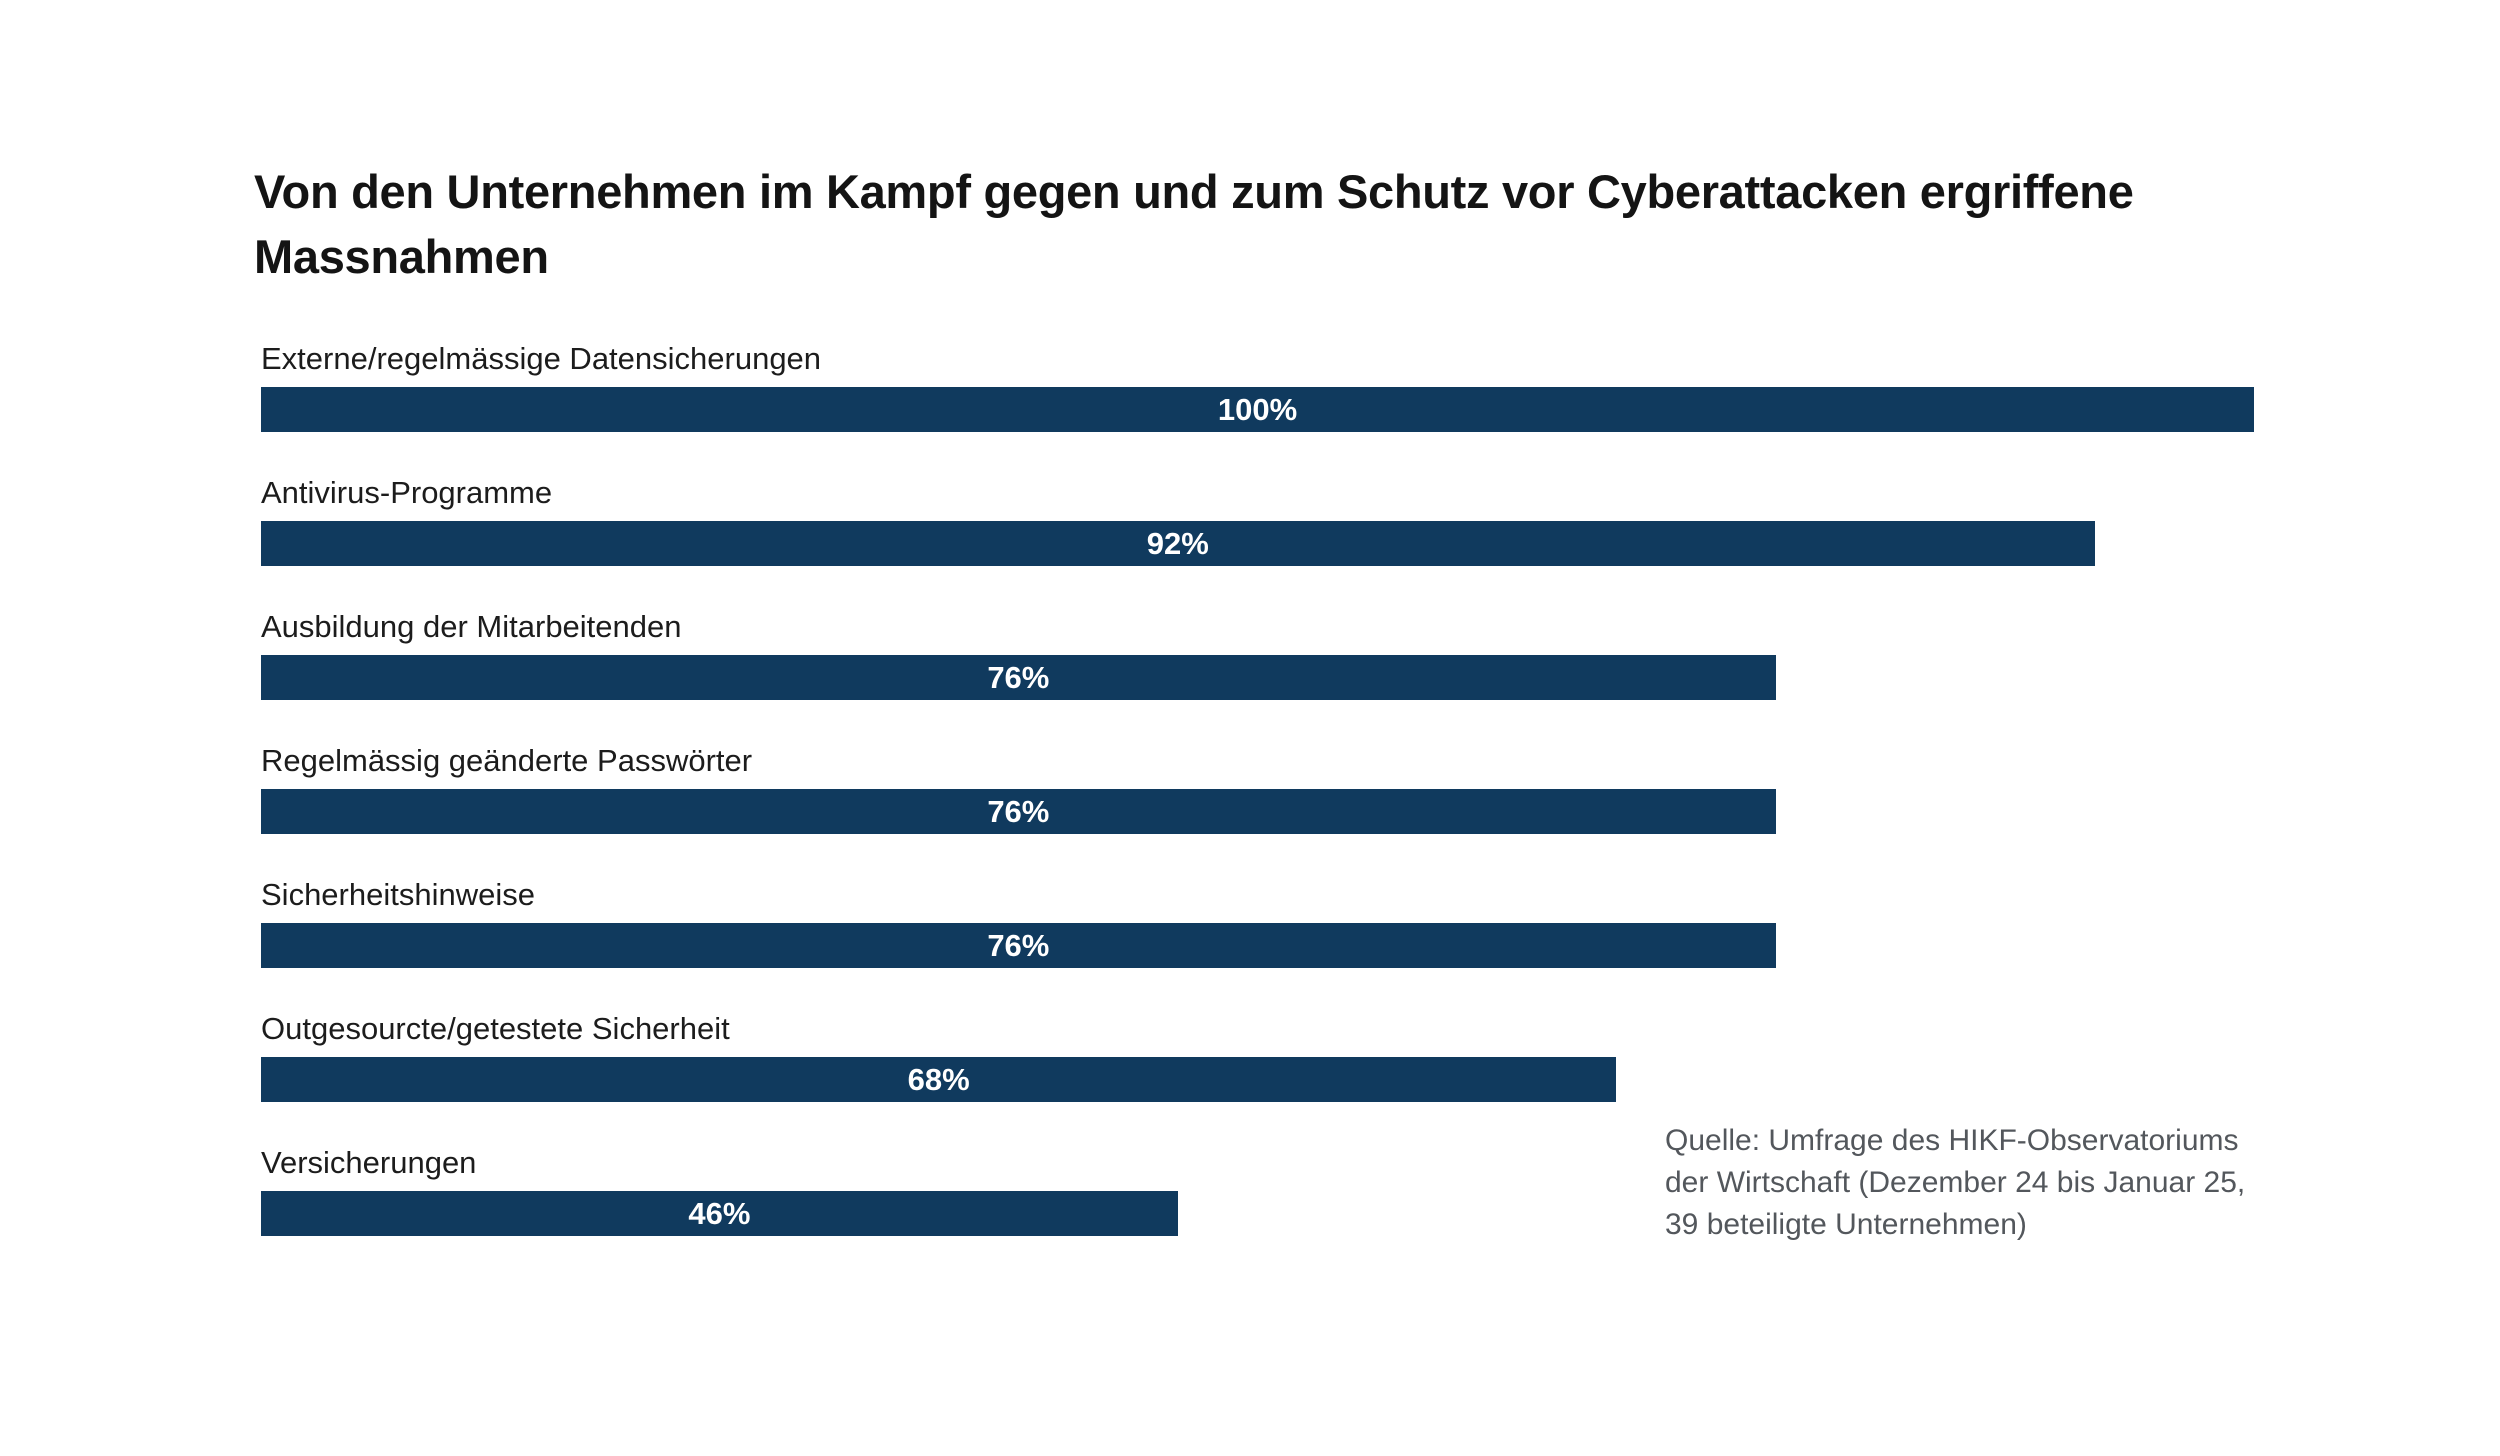 This screenshot has width=2500, height=1456. I want to click on bar-row: Regelmässig geänderte Passwörter 76%, so click(1257, 788).